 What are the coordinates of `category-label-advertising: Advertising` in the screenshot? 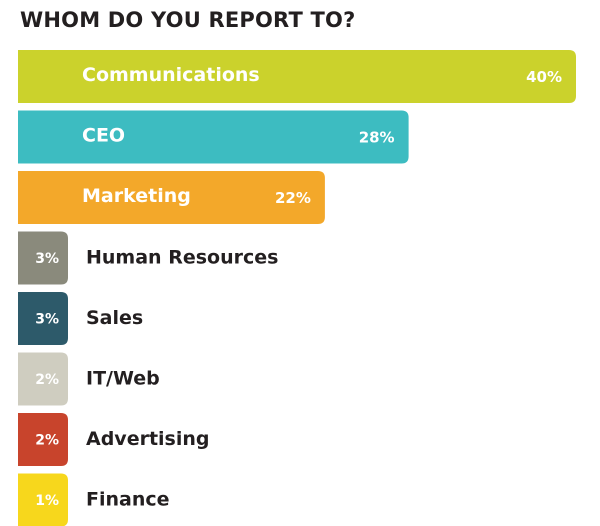 It's located at (148, 439).